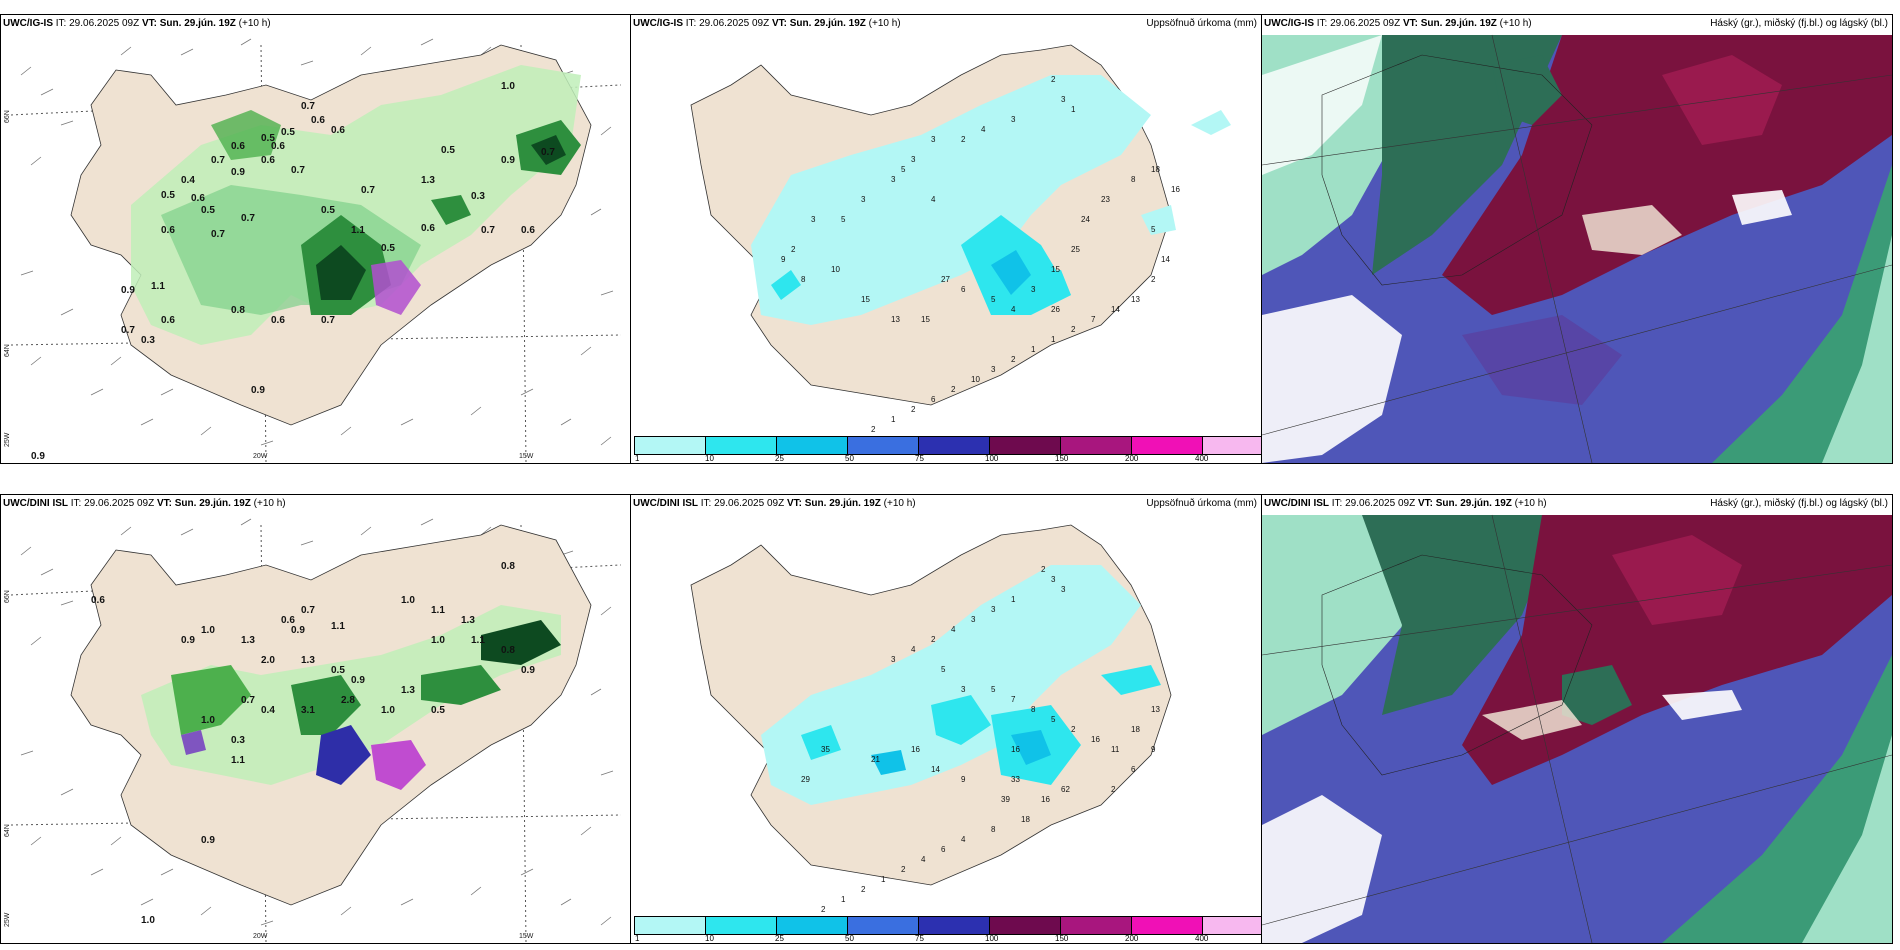 The image size is (1900, 950). I want to click on rain-value-label: 3.1, so click(308, 710).